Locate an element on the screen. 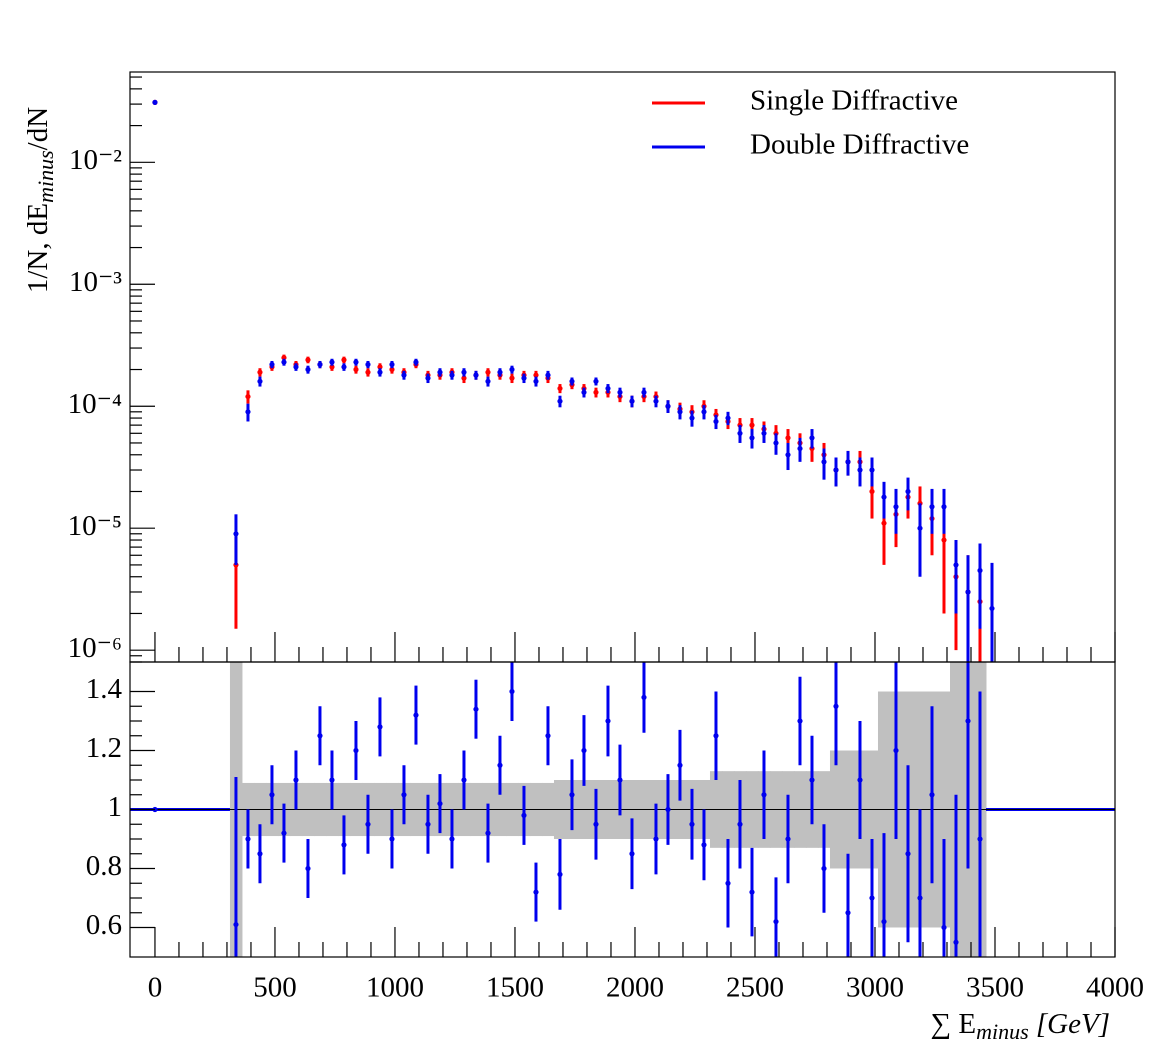 Image resolution: width=1153 pixels, height=1056 pixels. x-label-sub: minus is located at coordinates (1002, 1031).